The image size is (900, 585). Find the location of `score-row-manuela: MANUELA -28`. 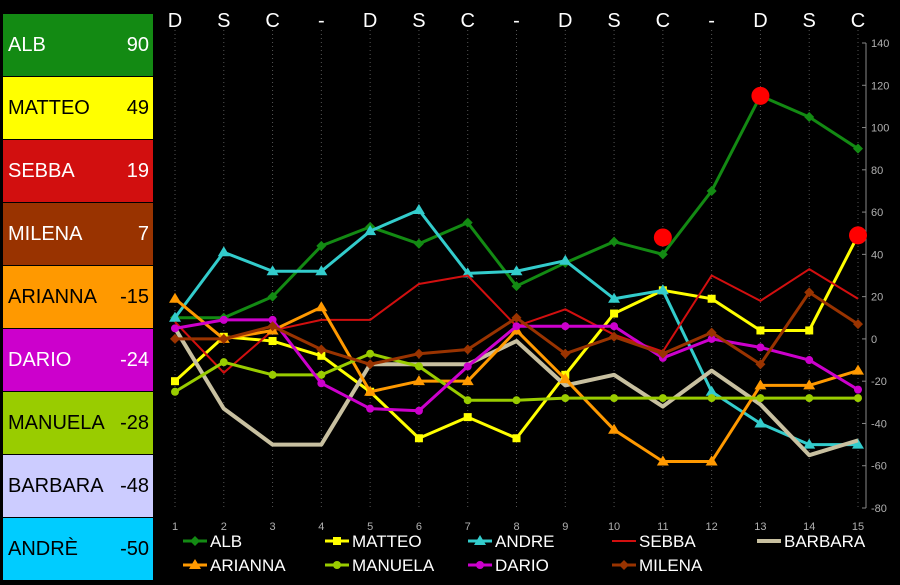

score-row-manuela: MANUELA -28 is located at coordinates (78, 423).